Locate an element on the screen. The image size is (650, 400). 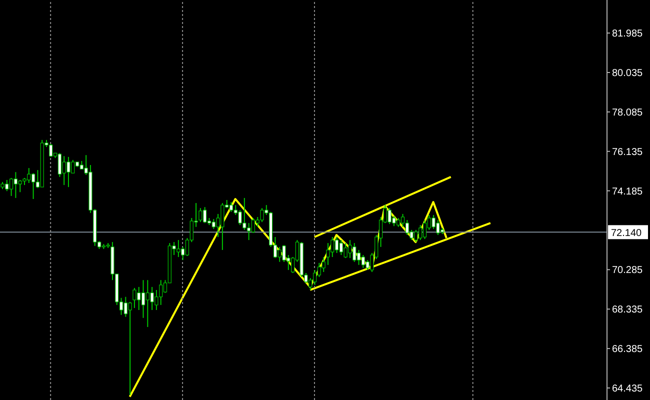
y-tick-label: 66.385 is located at coordinates (628, 350).